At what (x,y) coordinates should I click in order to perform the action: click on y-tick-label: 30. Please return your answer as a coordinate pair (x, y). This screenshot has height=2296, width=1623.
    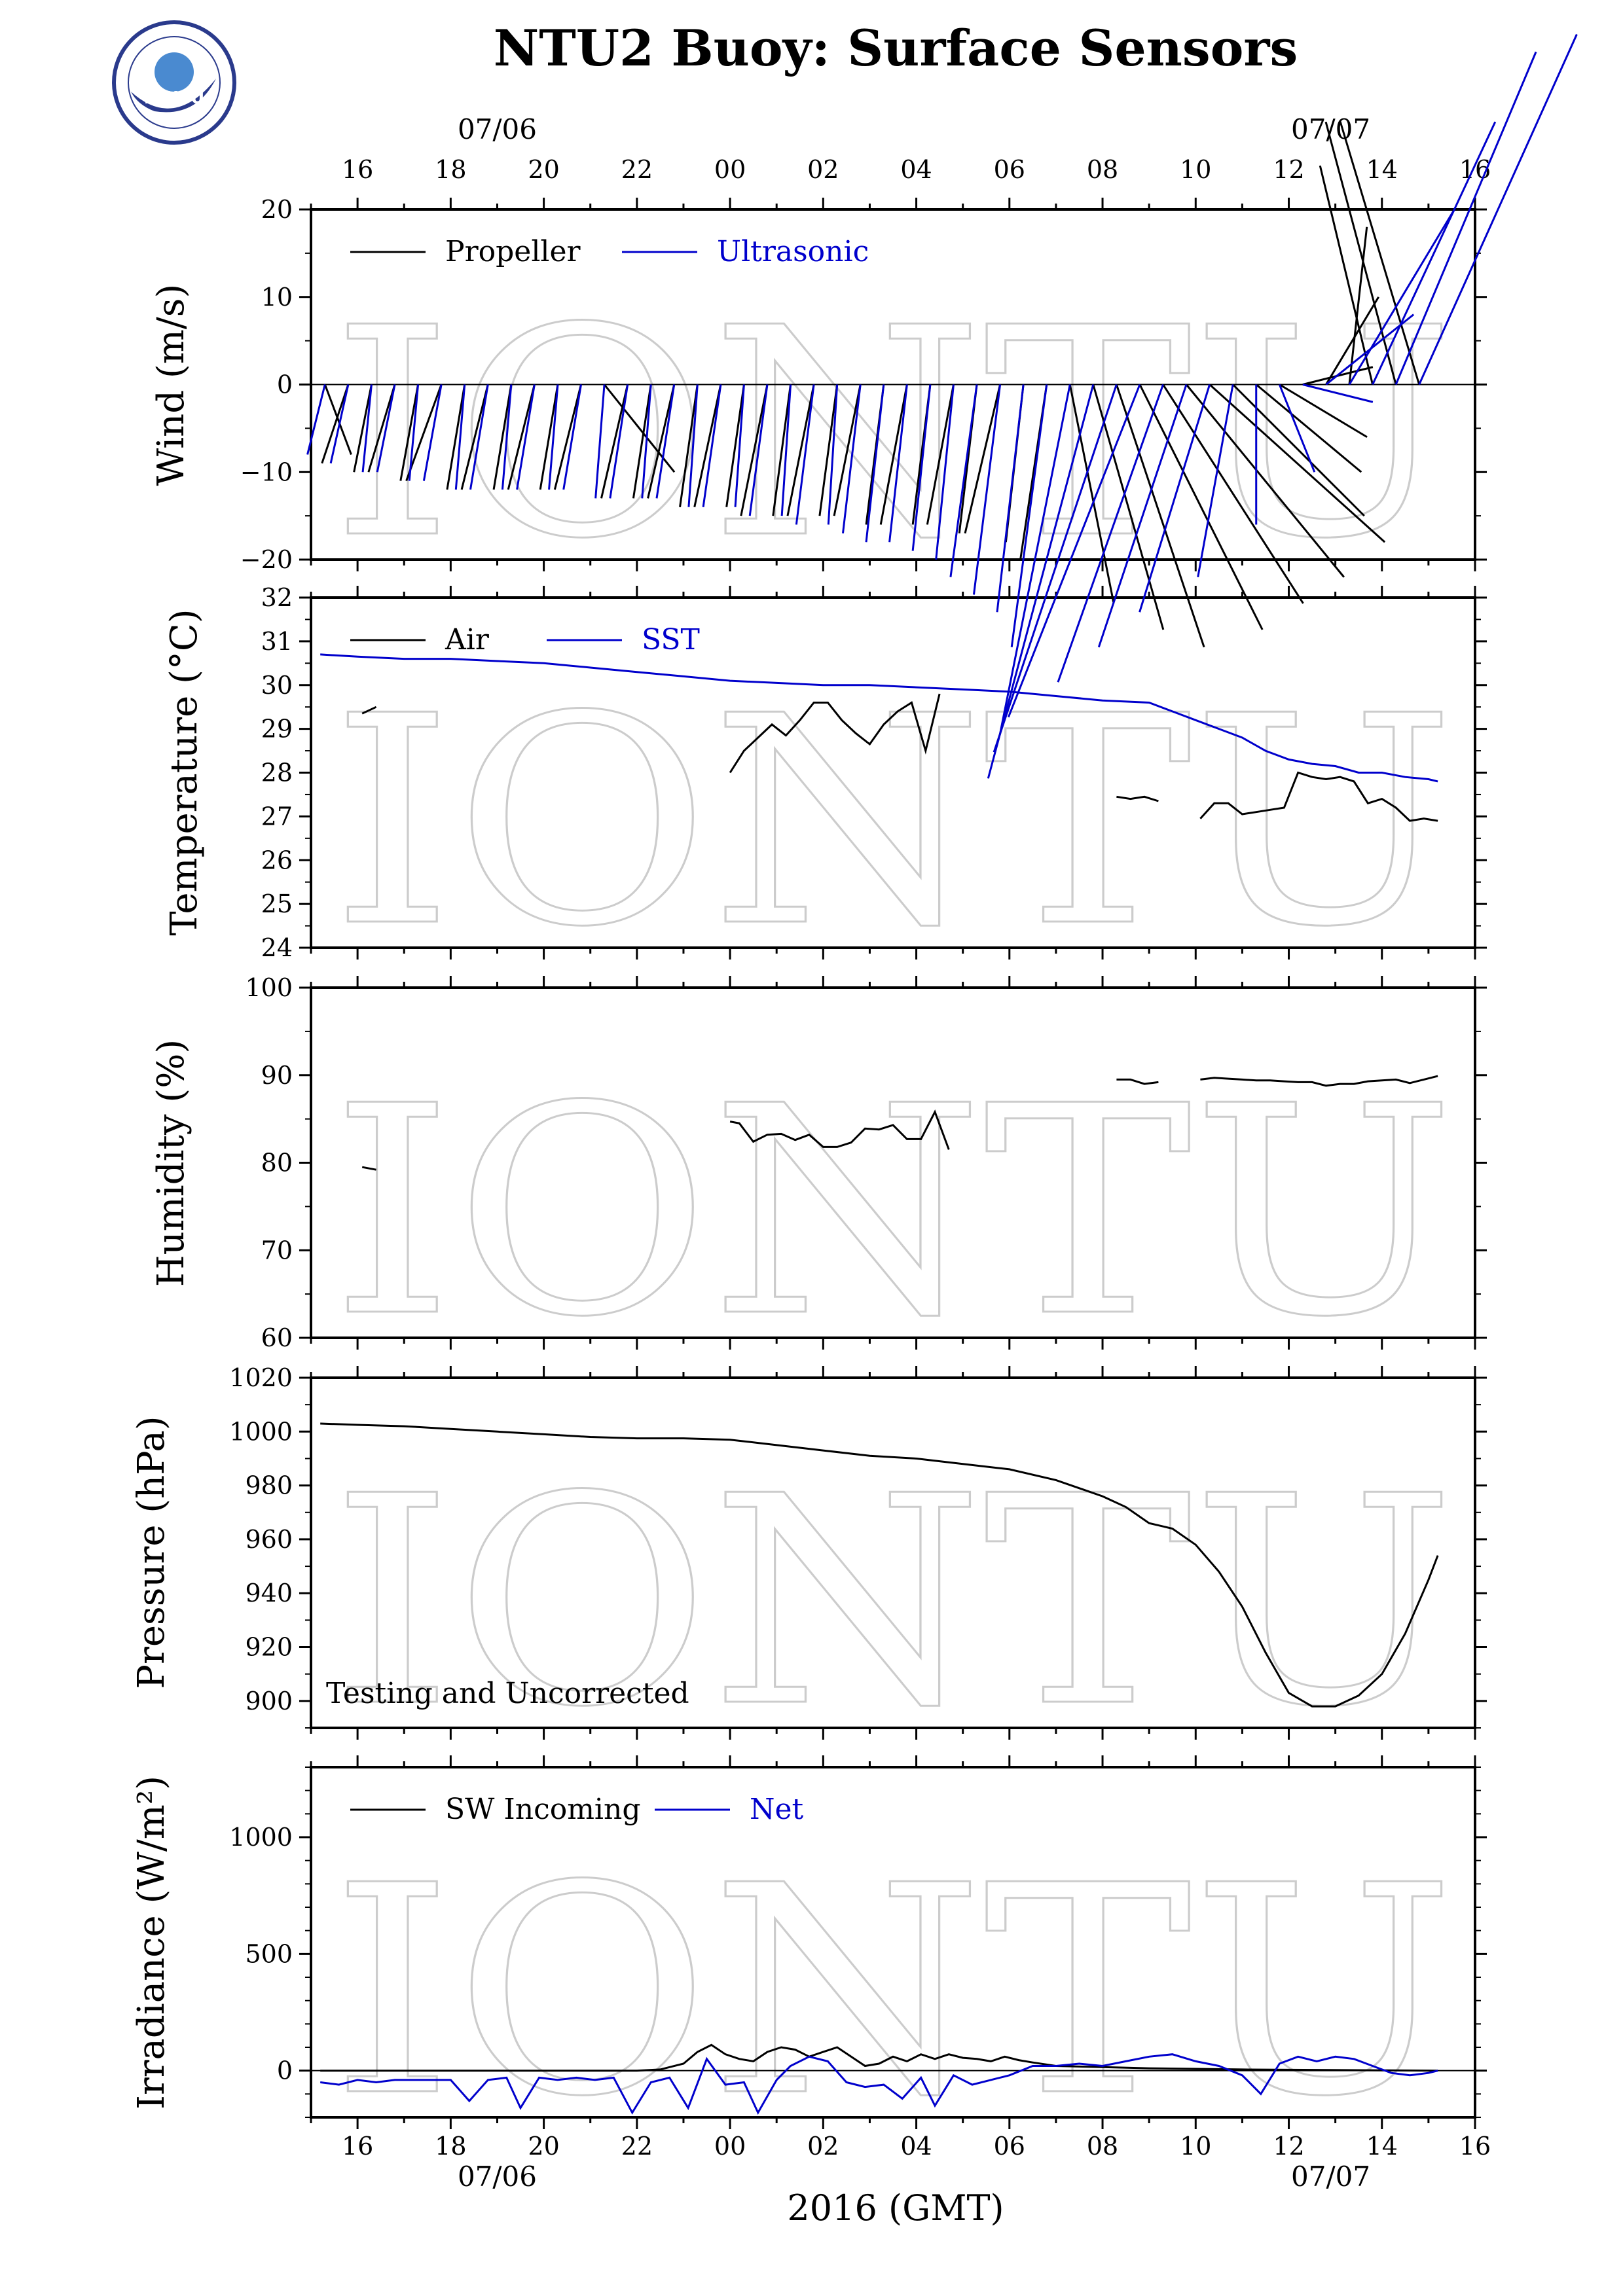
    Looking at the image, I should click on (277, 685).